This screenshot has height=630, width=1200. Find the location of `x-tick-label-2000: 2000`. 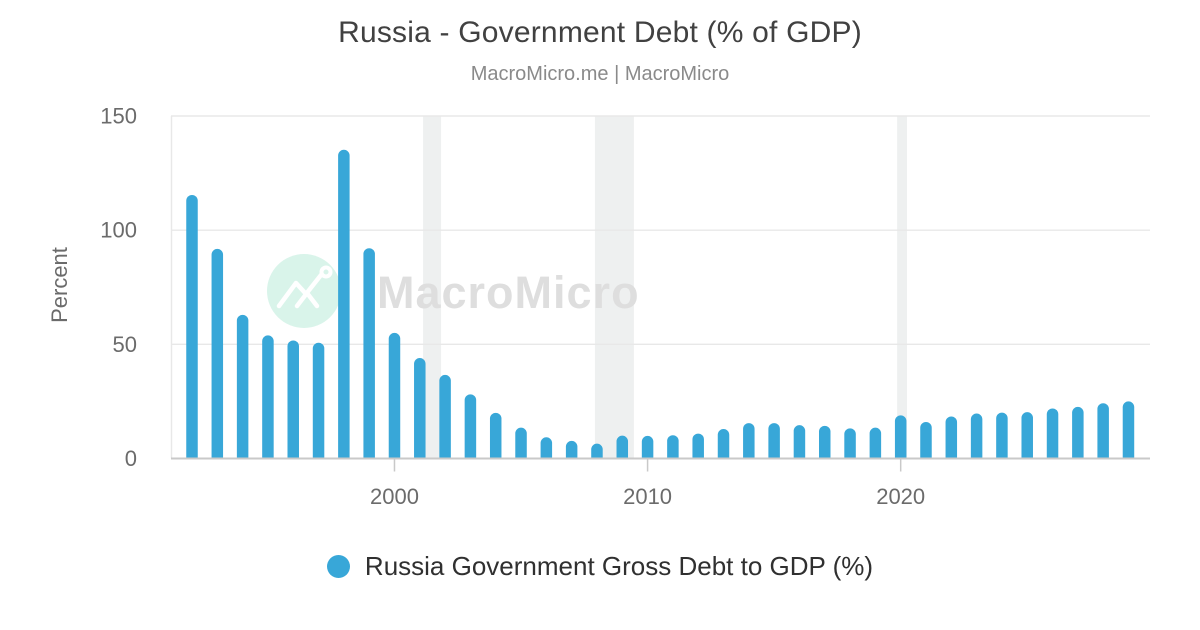

x-tick-label-2000: 2000 is located at coordinates (394, 496).